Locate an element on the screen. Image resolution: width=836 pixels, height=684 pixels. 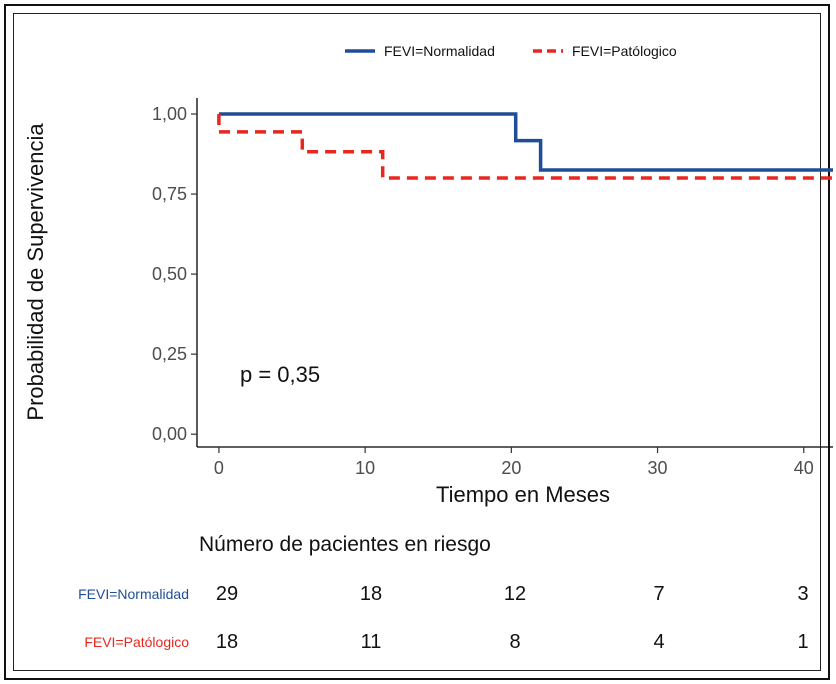
risk-count: 29 is located at coordinates (227, 594).